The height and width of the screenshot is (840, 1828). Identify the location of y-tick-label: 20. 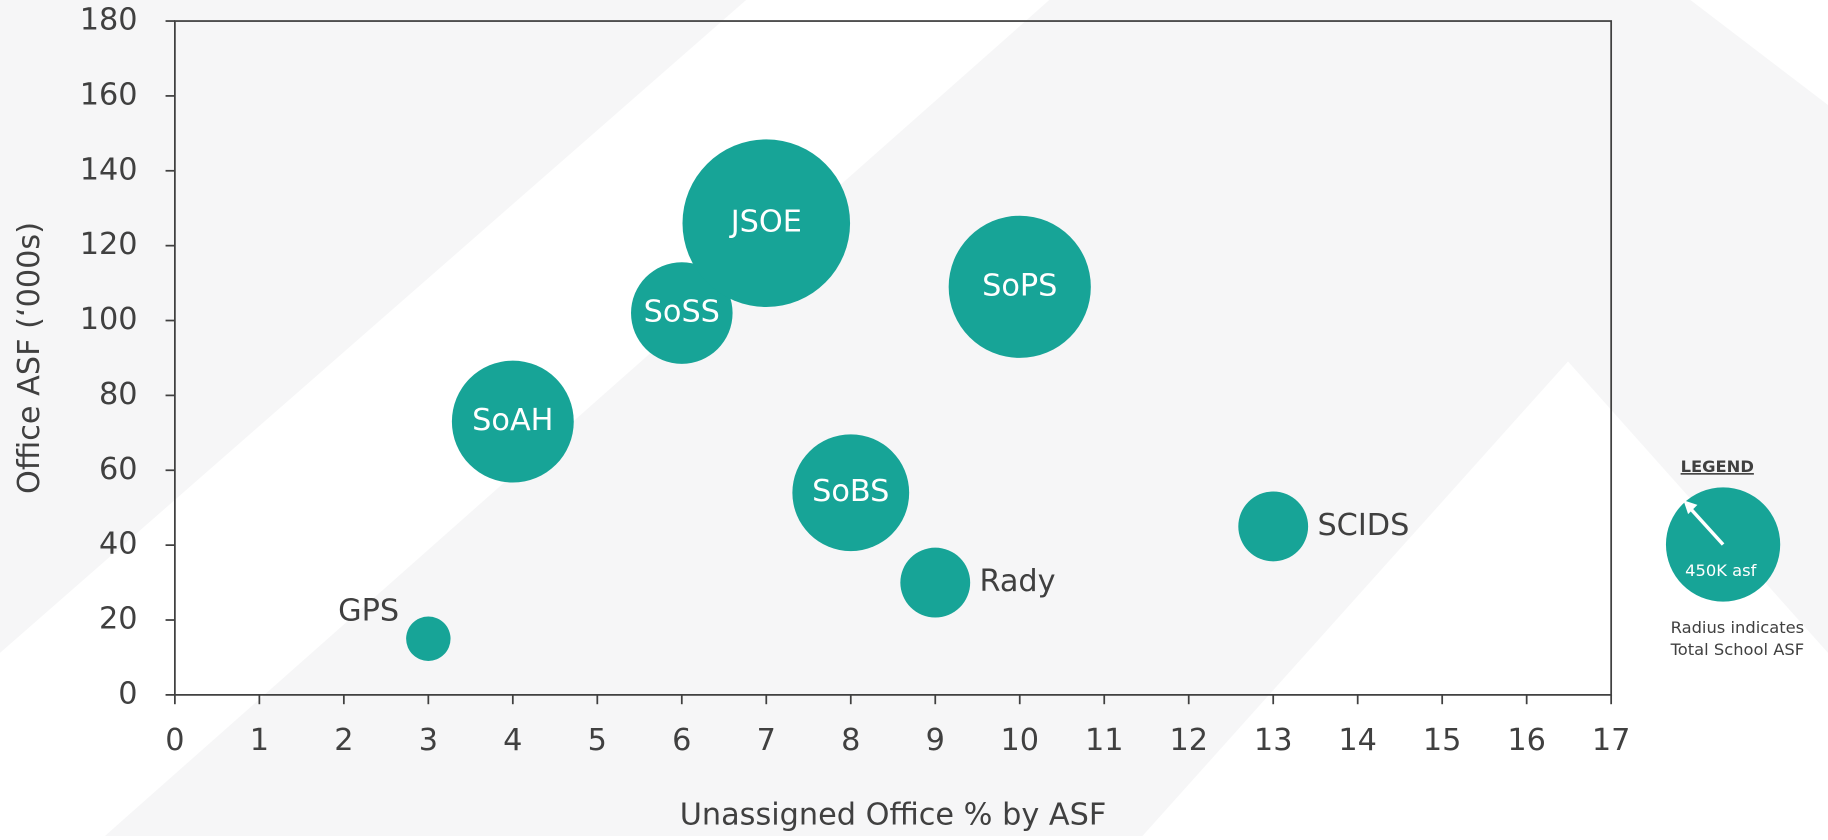
(118, 619).